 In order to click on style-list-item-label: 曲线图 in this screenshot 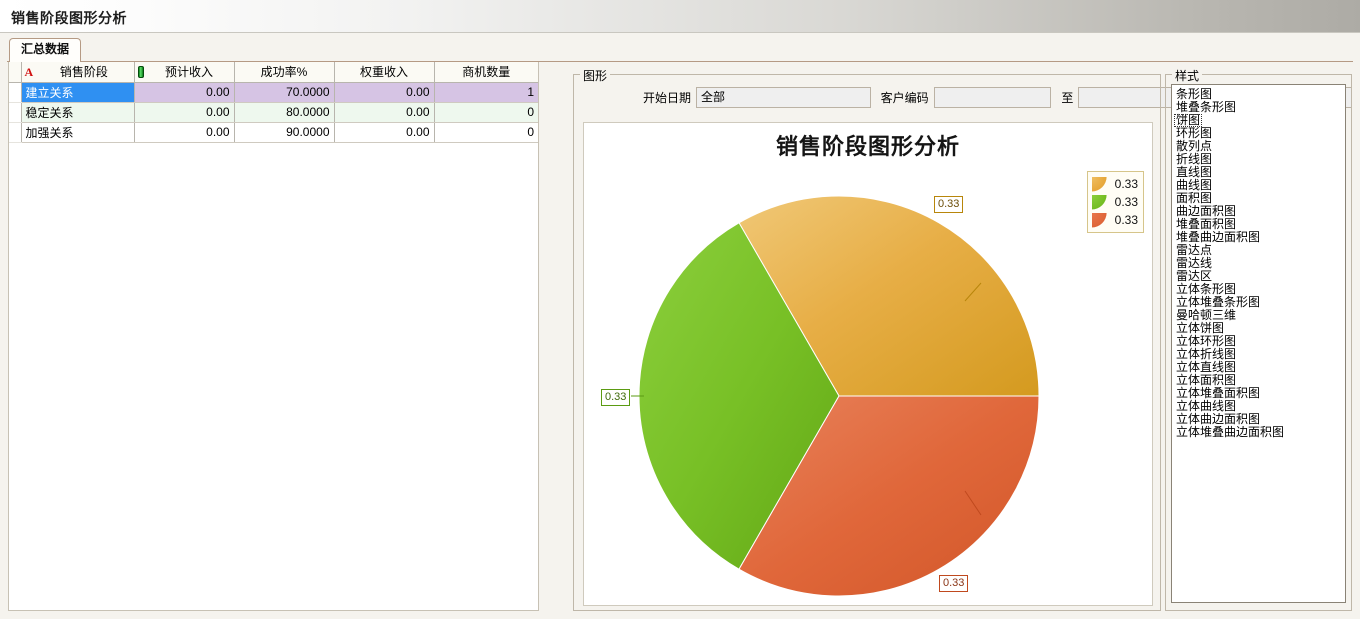, I will do `click(1194, 185)`.